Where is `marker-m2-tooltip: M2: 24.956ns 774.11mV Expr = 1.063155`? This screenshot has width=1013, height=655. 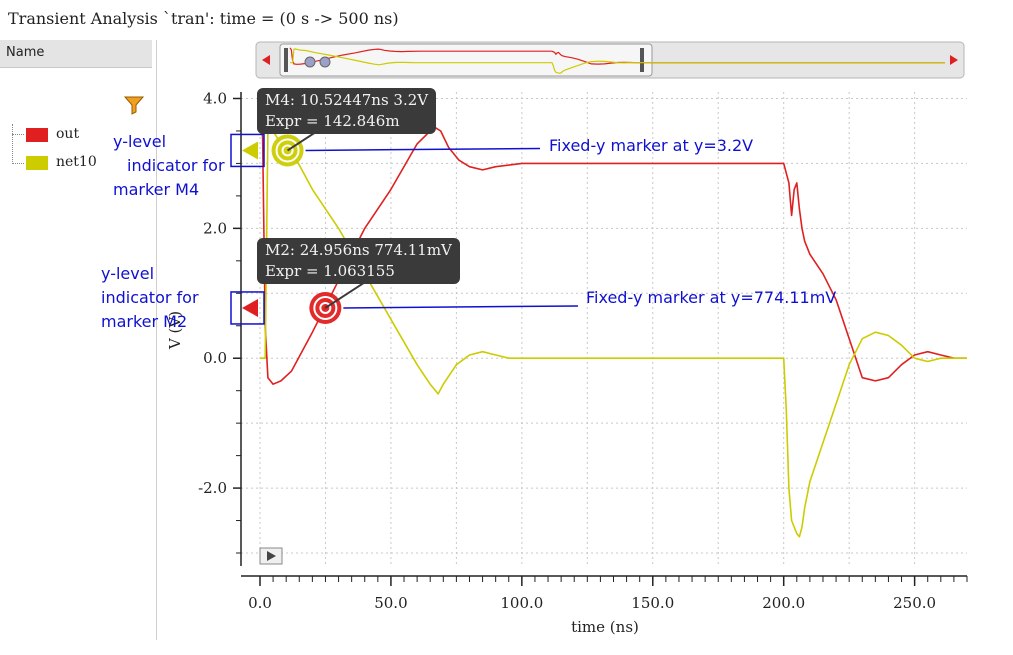 marker-m2-tooltip: M2: 24.956ns 774.11mV Expr = 1.063155 is located at coordinates (358, 261).